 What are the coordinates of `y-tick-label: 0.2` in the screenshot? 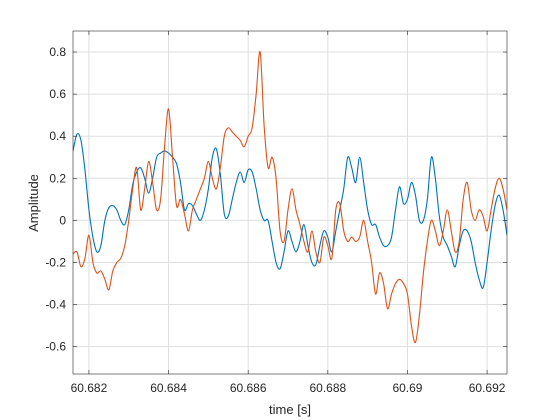 It's located at (57, 178).